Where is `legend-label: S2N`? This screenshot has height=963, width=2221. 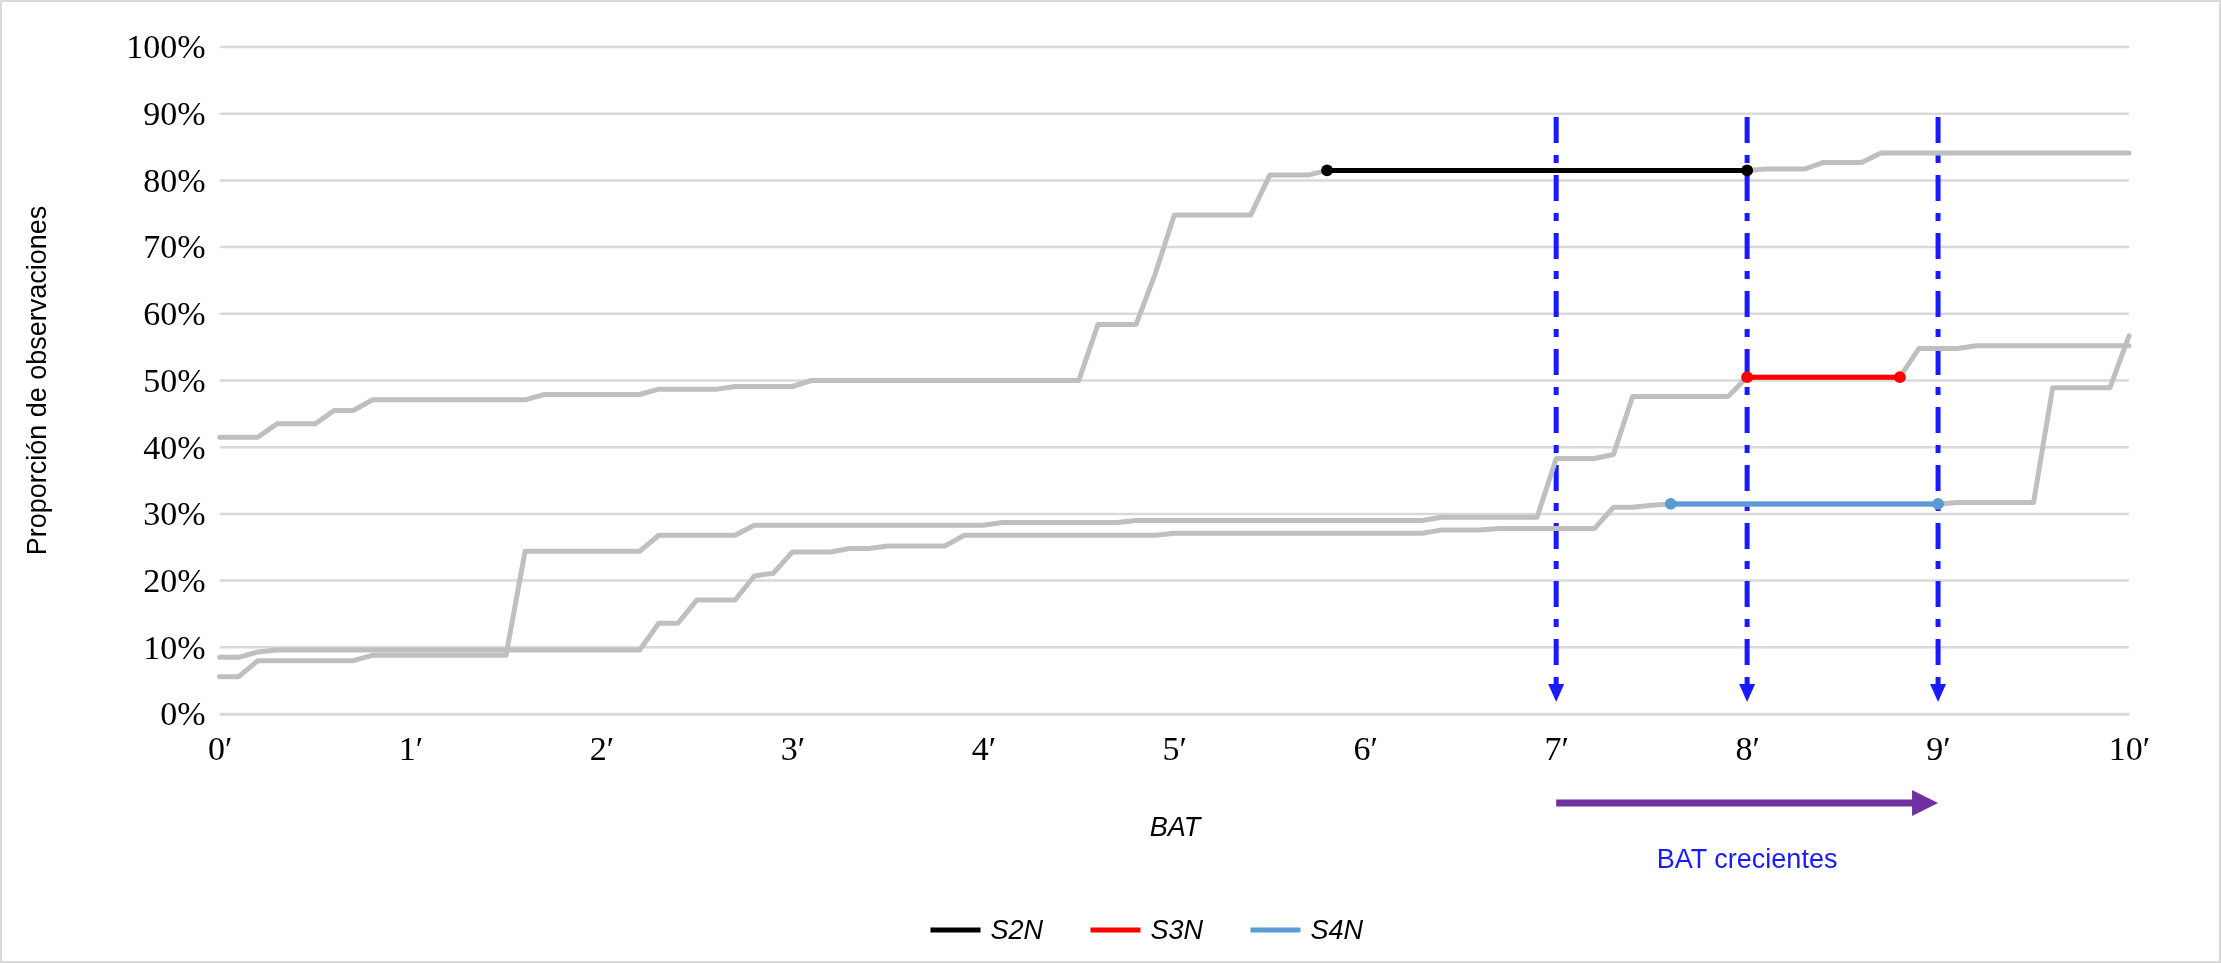
legend-label: S2N is located at coordinates (1017, 930).